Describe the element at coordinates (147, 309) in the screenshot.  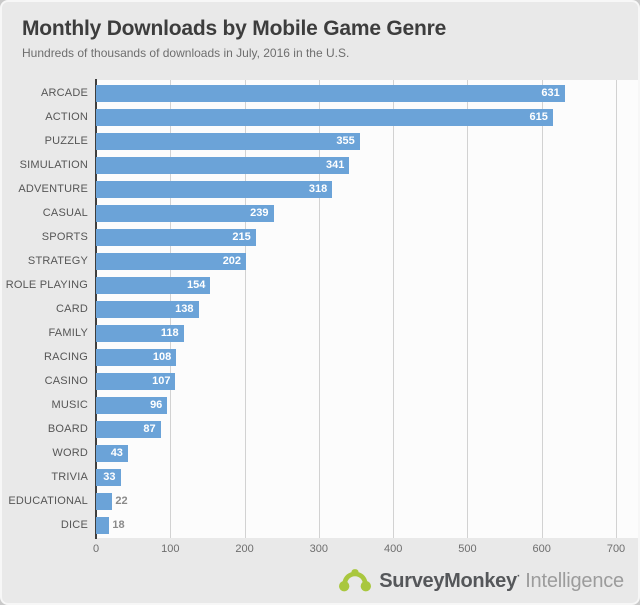
I see `bar: 138` at that location.